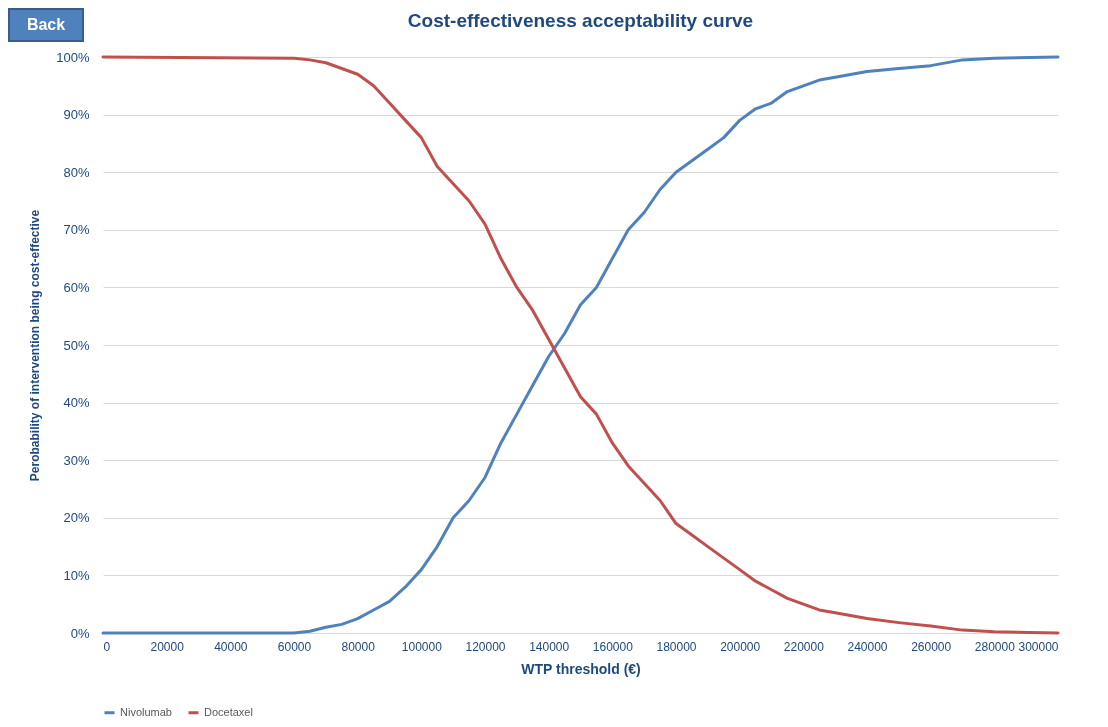 The image size is (1108, 727). Describe the element at coordinates (76, 518) in the screenshot. I see `y-tick-label: 20%` at that location.